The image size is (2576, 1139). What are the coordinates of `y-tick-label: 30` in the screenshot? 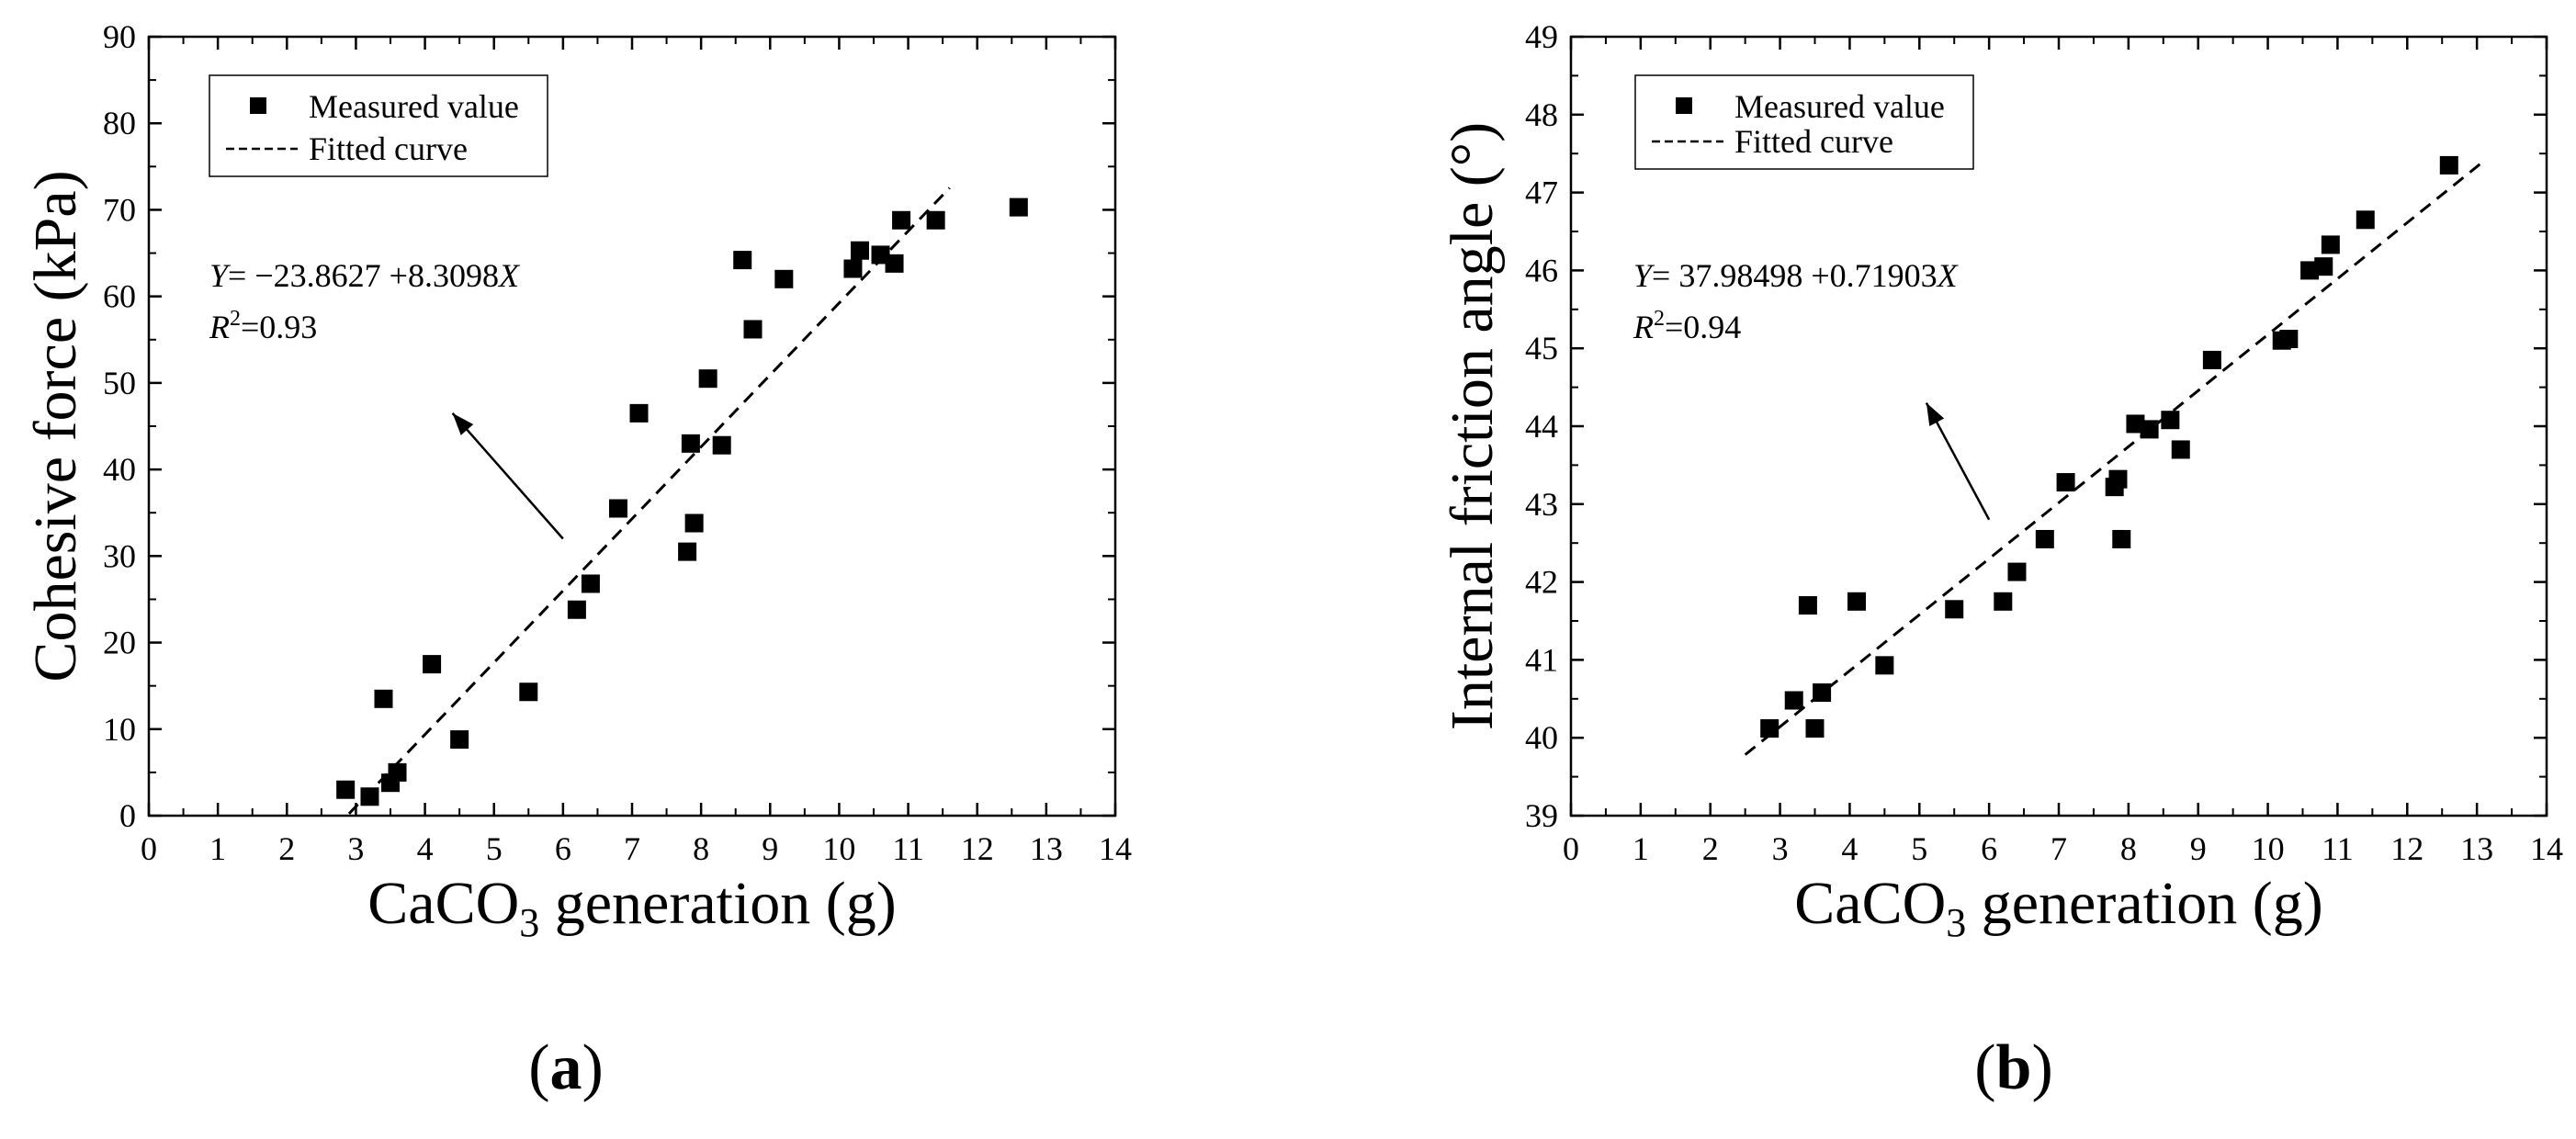 It's located at (119, 556).